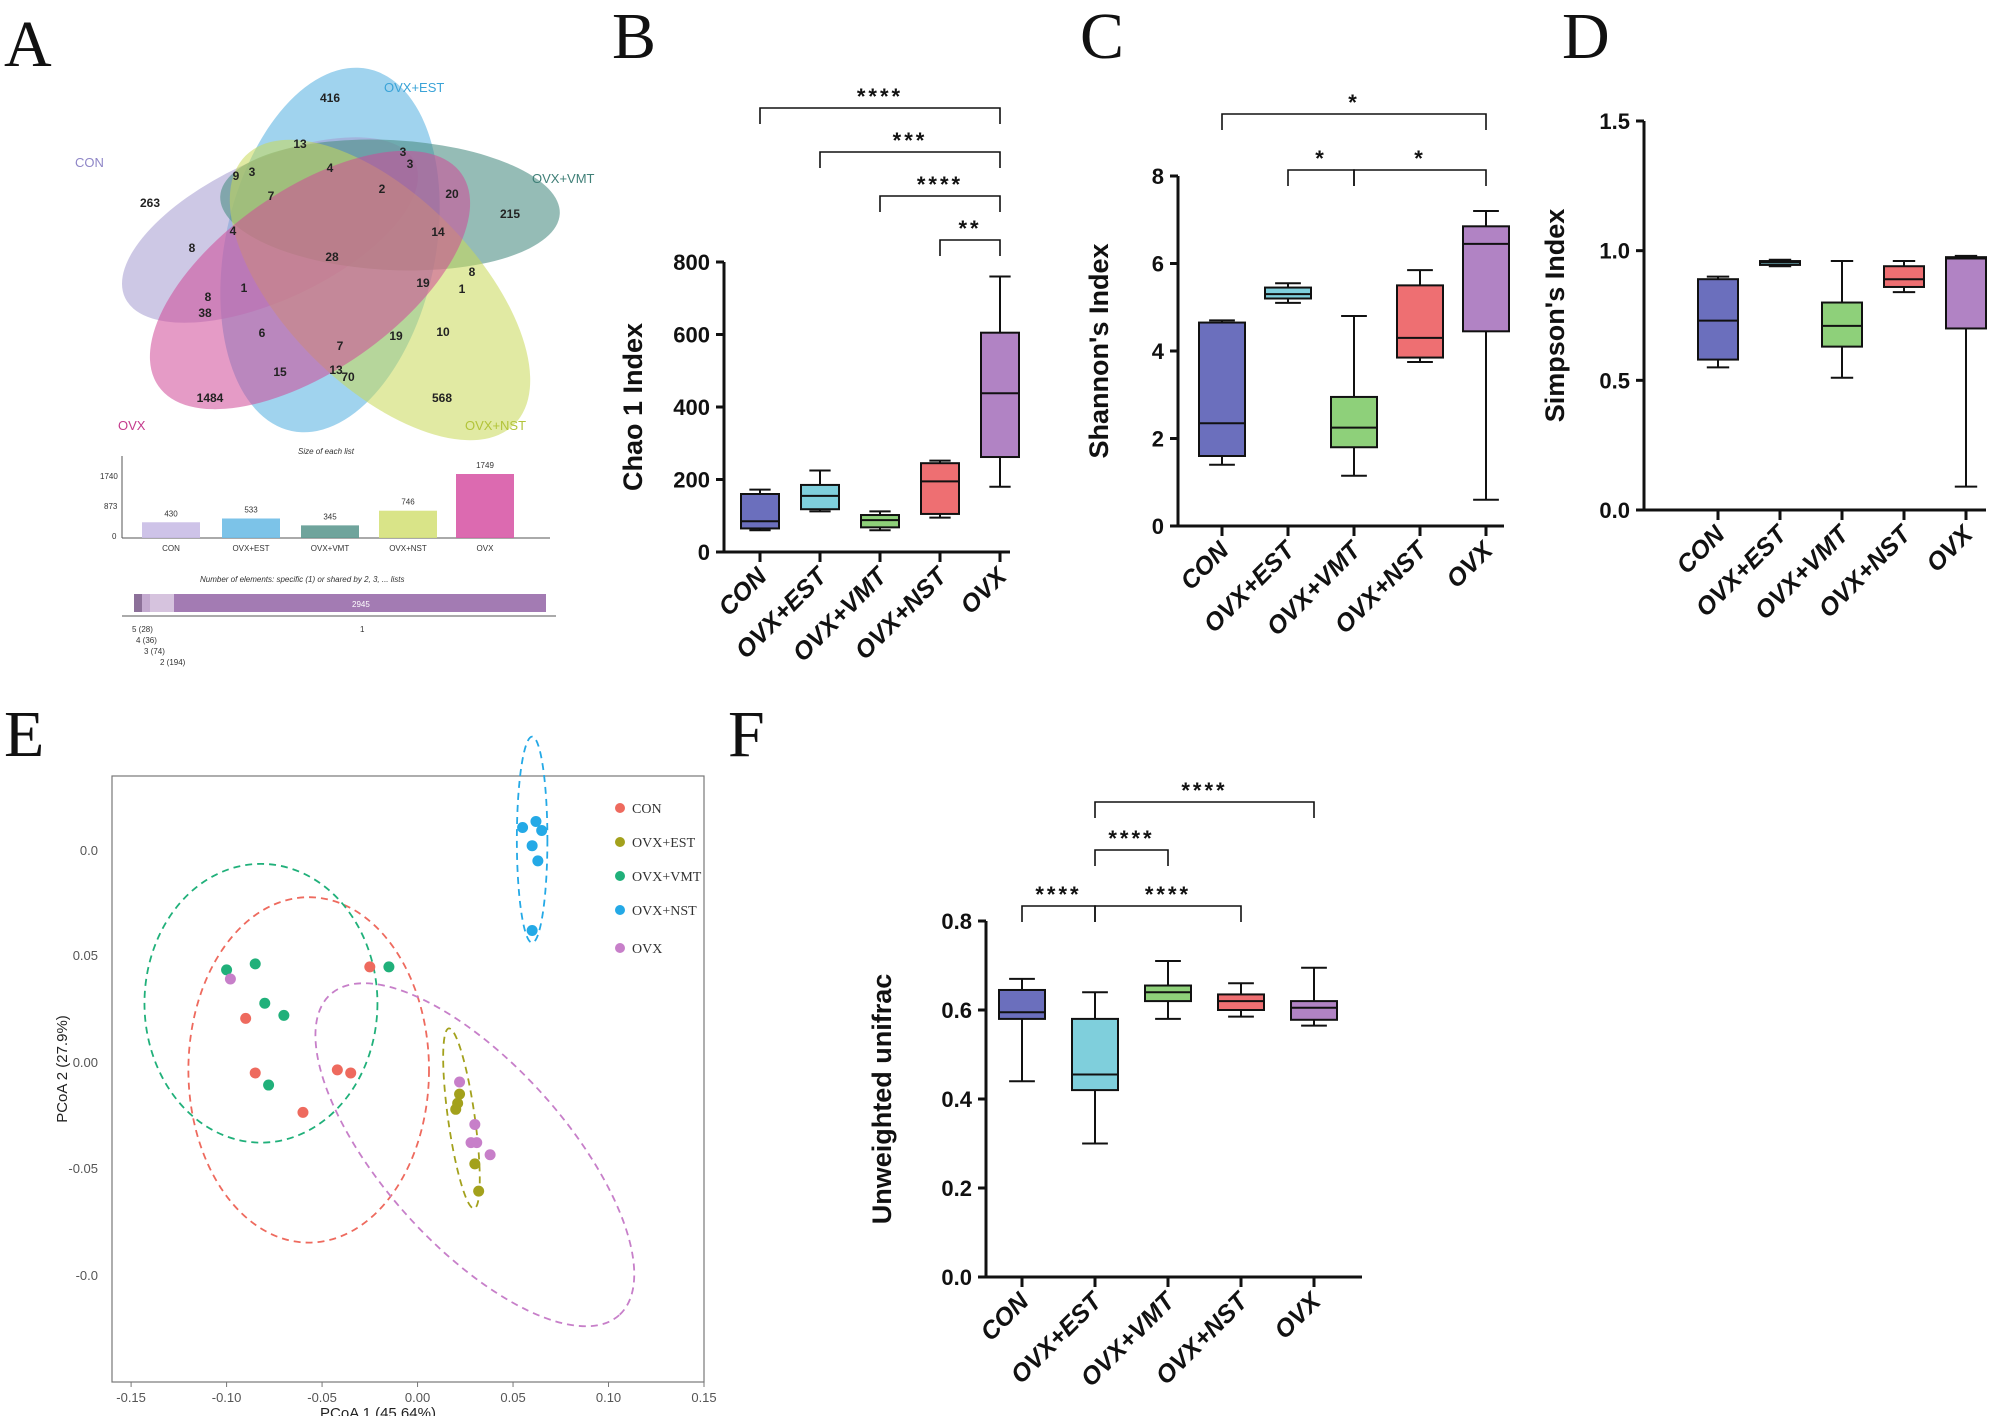 Image resolution: width=2008 pixels, height=1416 pixels. I want to click on venn-number: 10, so click(443, 332).